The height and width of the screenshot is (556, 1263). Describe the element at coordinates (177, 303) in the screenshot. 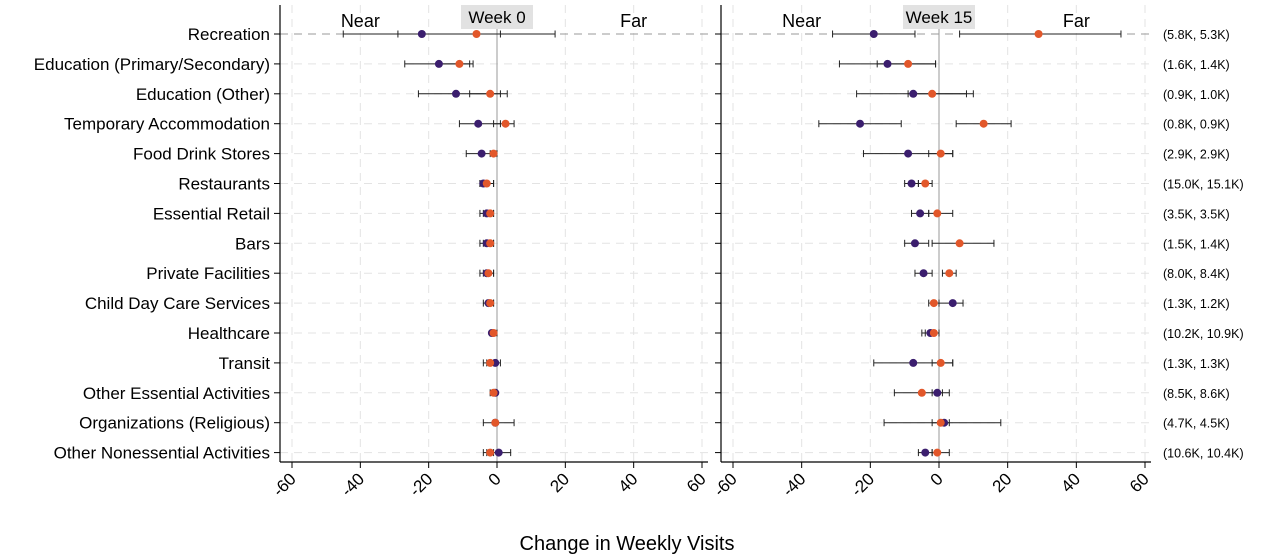

I see `category-label: Child Day Care Services` at that location.